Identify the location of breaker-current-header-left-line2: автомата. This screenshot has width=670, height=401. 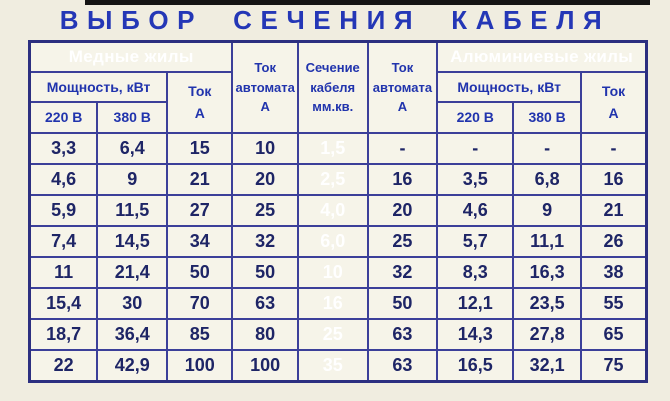
(265, 87).